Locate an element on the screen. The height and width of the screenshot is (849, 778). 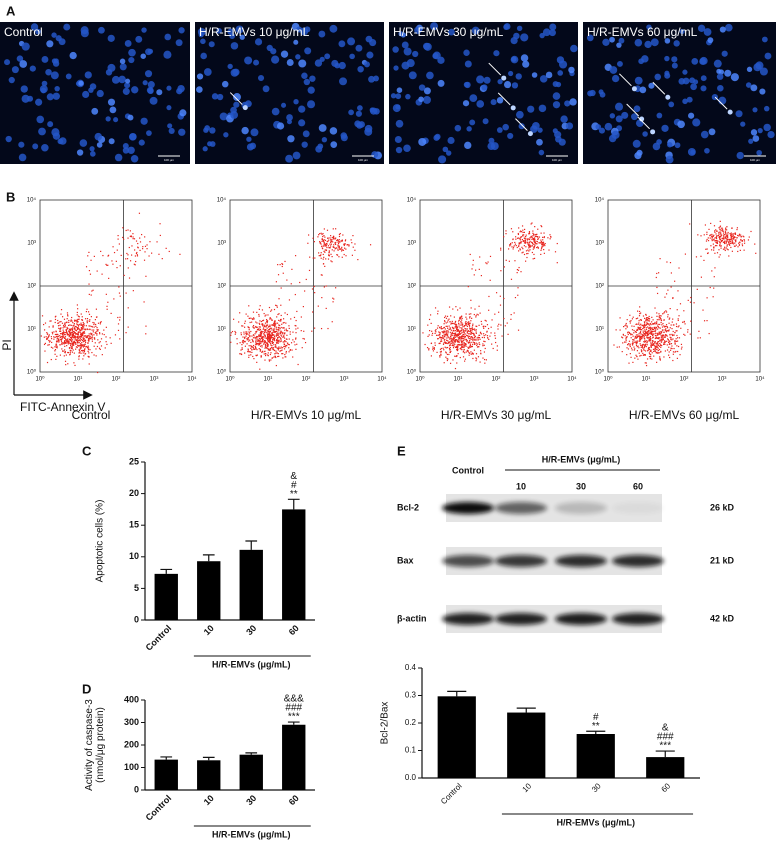
bar is located at coordinates (596, 756).